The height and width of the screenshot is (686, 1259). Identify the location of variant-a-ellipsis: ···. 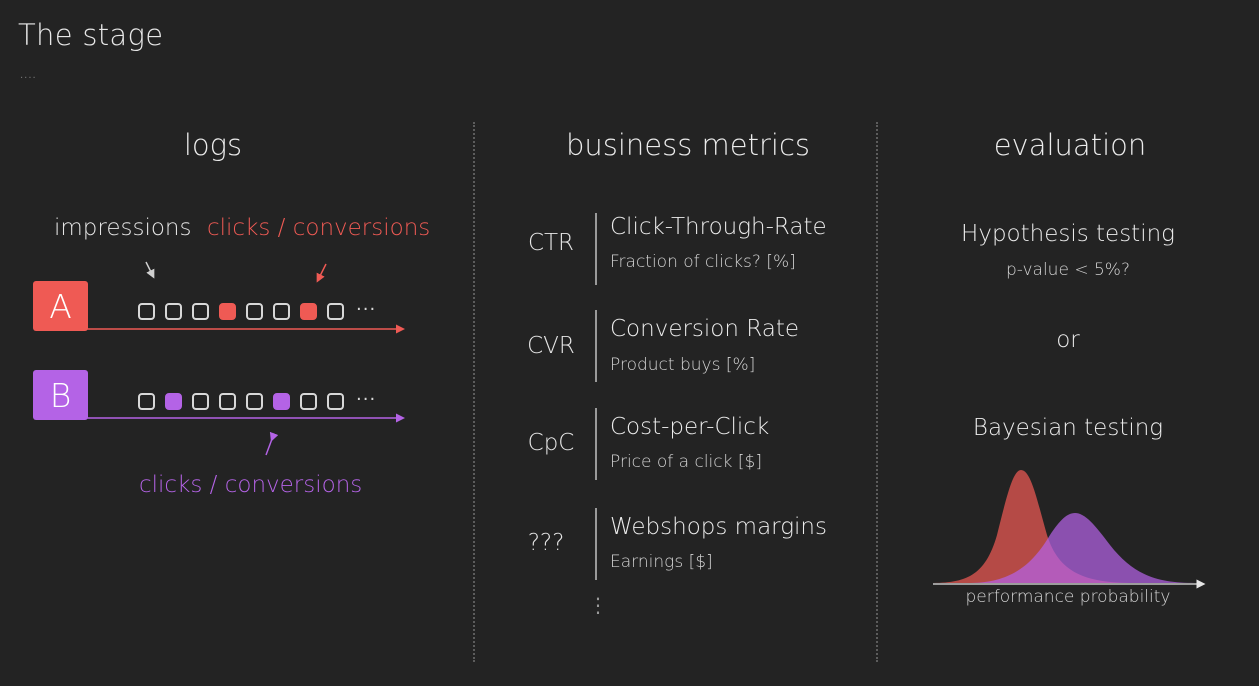
(366, 309).